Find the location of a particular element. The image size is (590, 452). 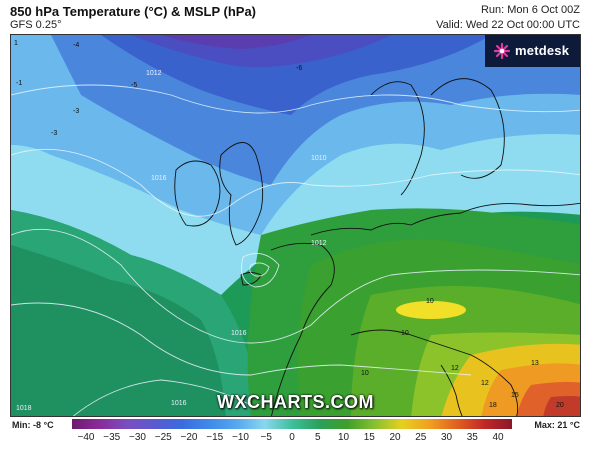

temp-label: -4 is located at coordinates (76, 45).